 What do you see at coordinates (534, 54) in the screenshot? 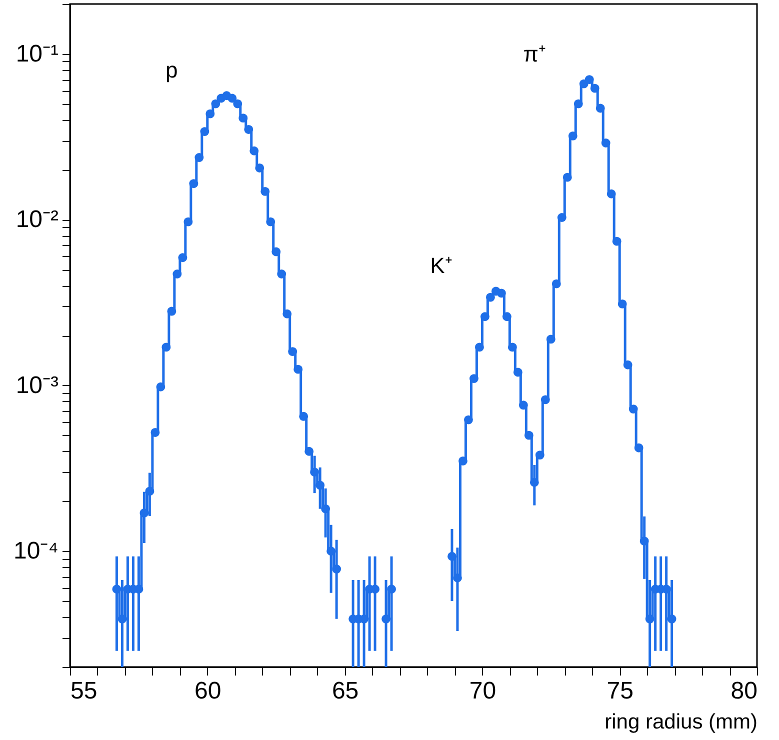
I see `annotation: π⁺` at bounding box center [534, 54].